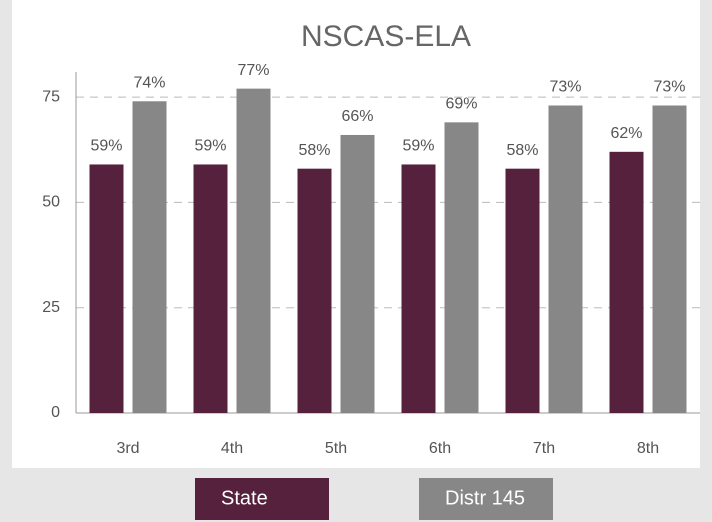 This screenshot has height=522, width=712. What do you see at coordinates (357, 116) in the screenshot?
I see `value-label: 66%` at bounding box center [357, 116].